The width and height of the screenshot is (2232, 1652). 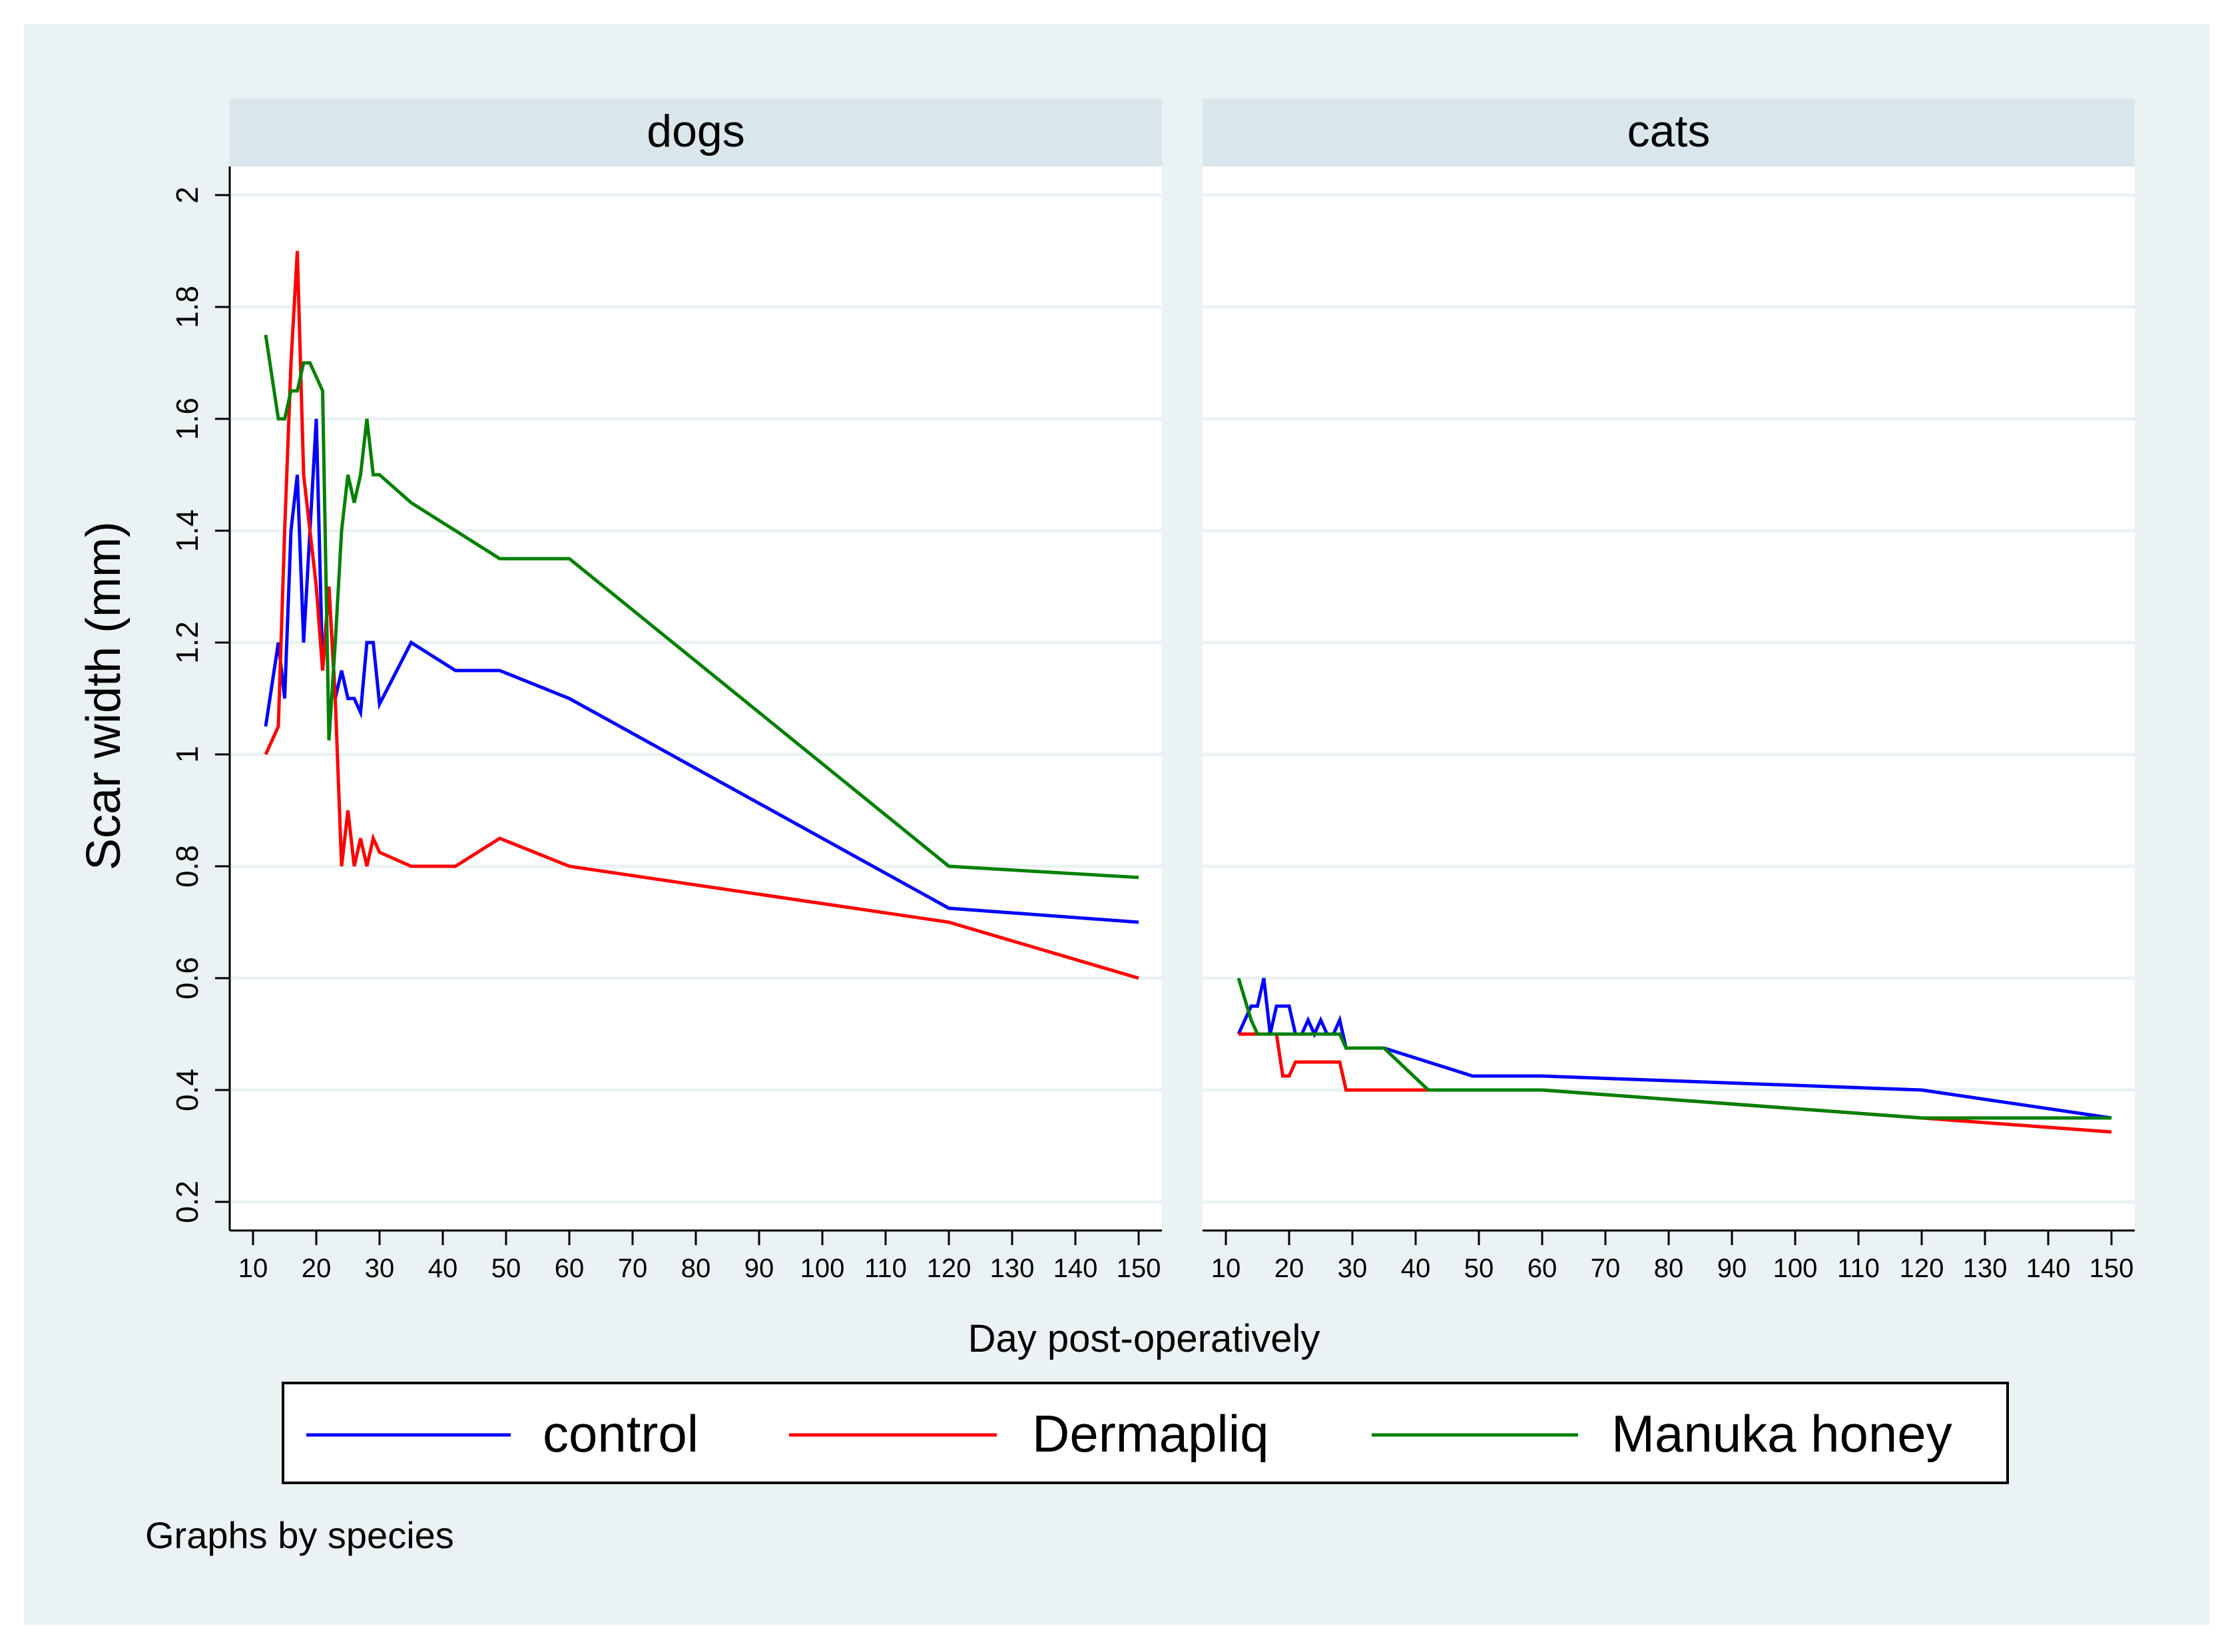 I want to click on x-tick-label-cats-10: 110, so click(x=1858, y=1268).